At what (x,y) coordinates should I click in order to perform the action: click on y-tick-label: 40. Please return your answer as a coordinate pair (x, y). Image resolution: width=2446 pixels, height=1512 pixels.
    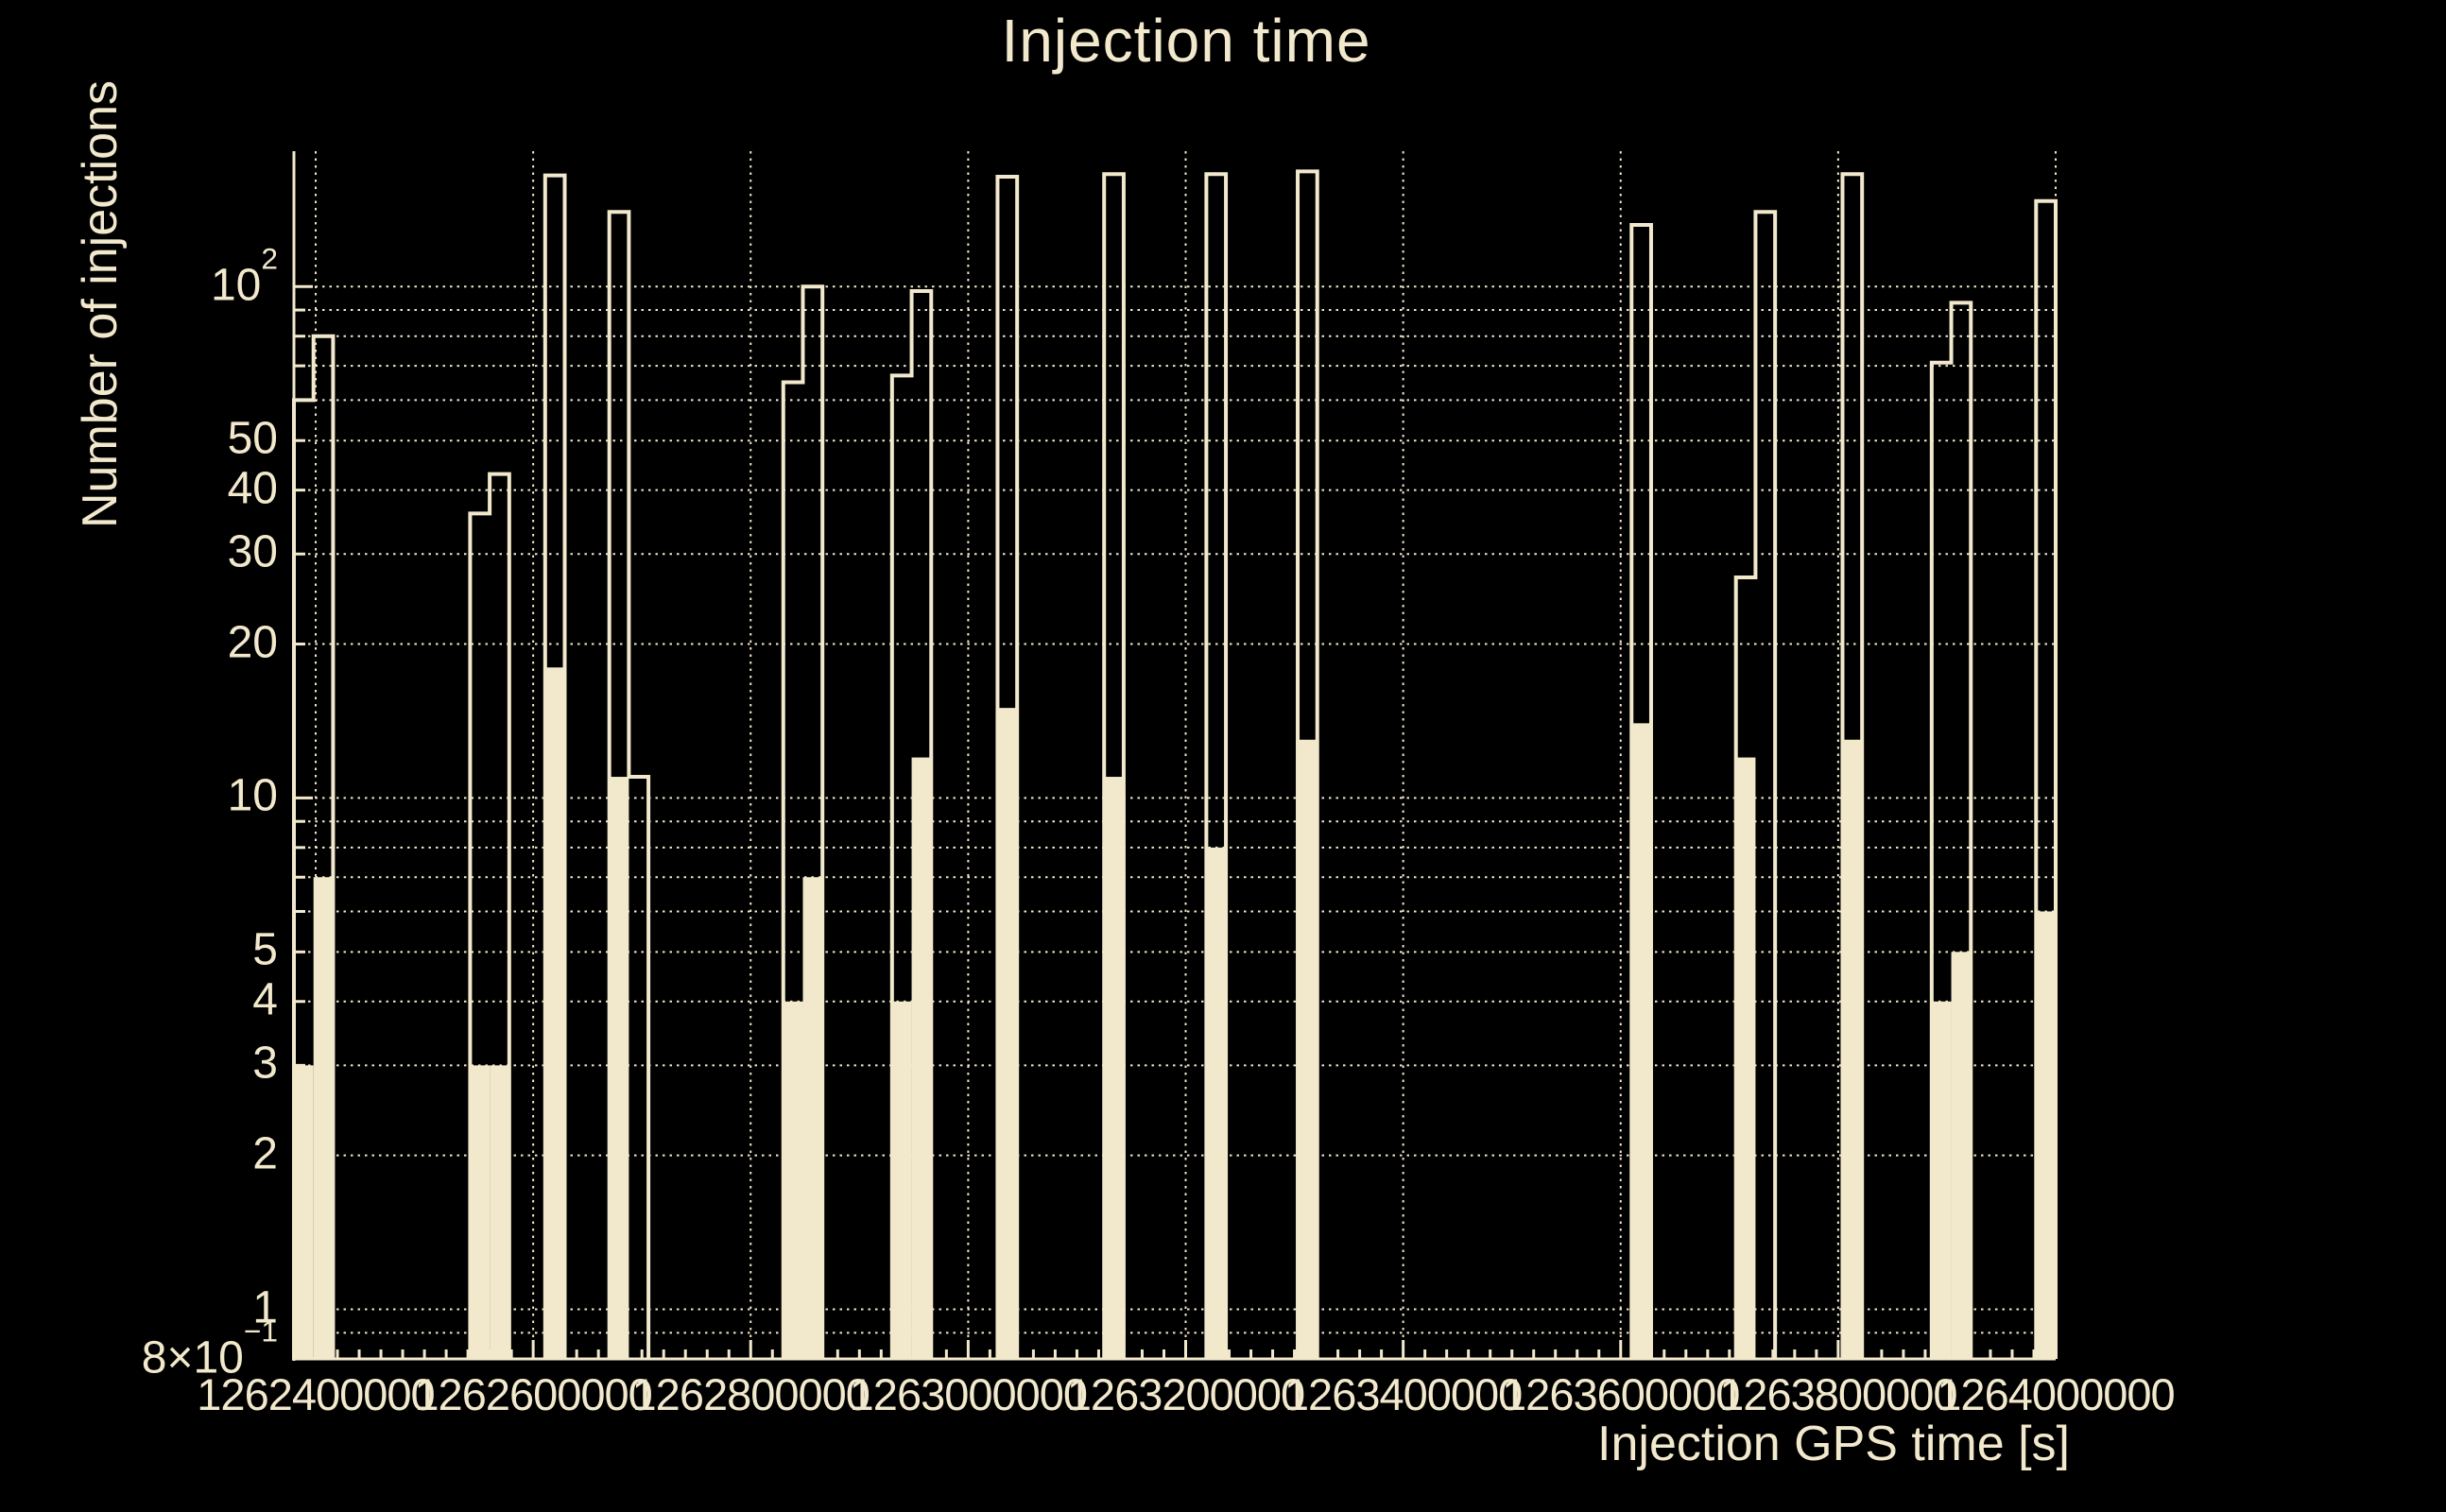
    Looking at the image, I should click on (253, 487).